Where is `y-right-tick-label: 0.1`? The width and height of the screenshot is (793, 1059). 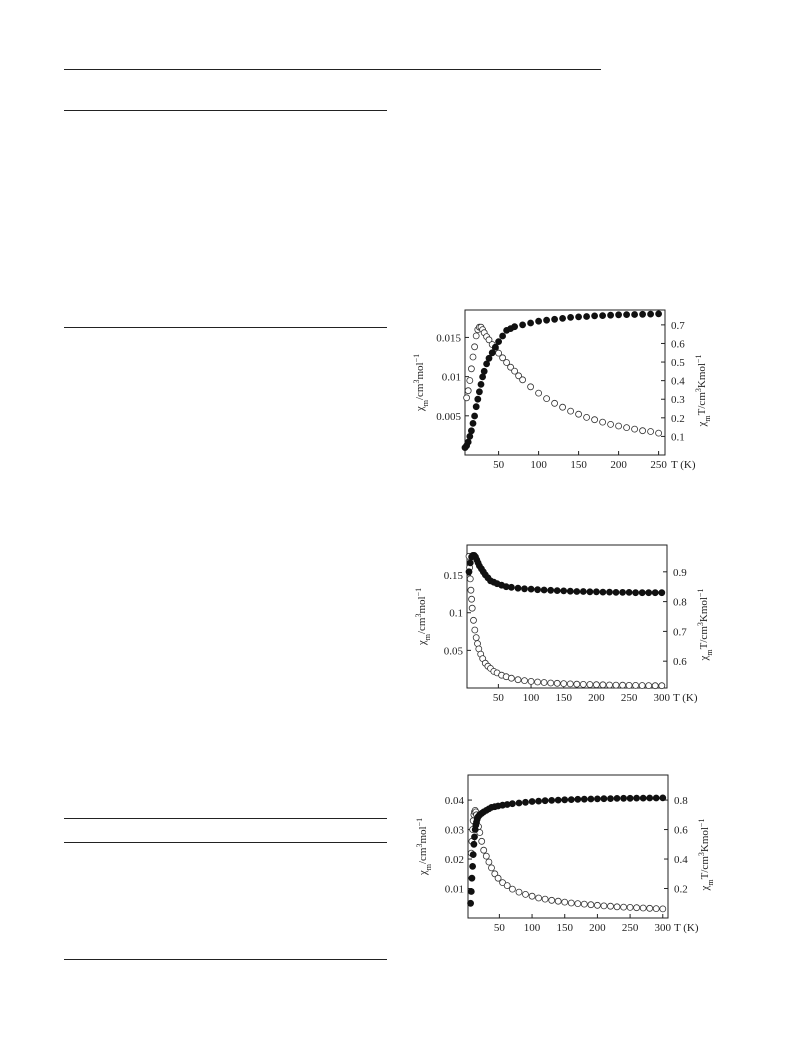 y-right-tick-label: 0.1 is located at coordinates (678, 437).